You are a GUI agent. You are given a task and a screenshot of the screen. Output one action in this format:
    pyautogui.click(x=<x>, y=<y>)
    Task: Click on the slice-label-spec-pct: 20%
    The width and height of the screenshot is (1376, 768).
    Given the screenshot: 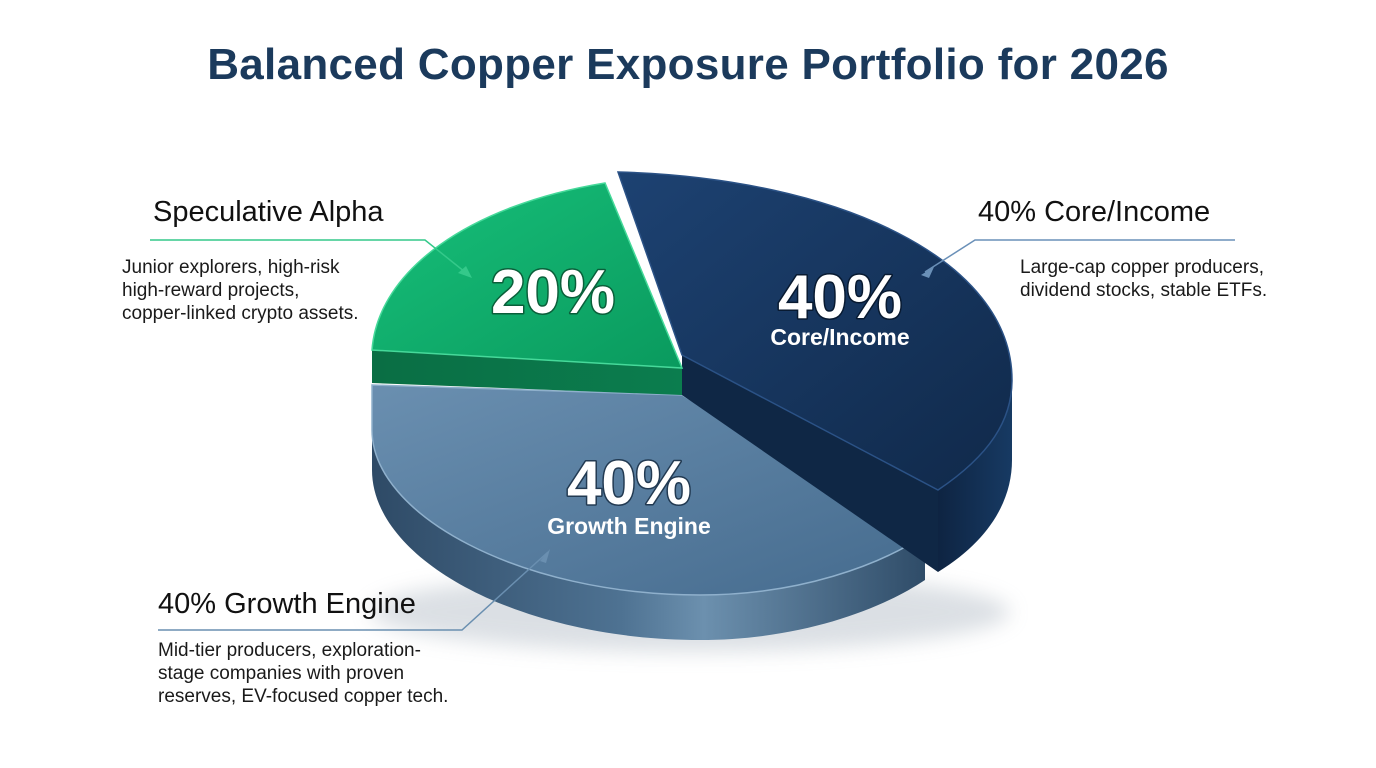 What is the action you would take?
    pyautogui.click(x=553, y=292)
    